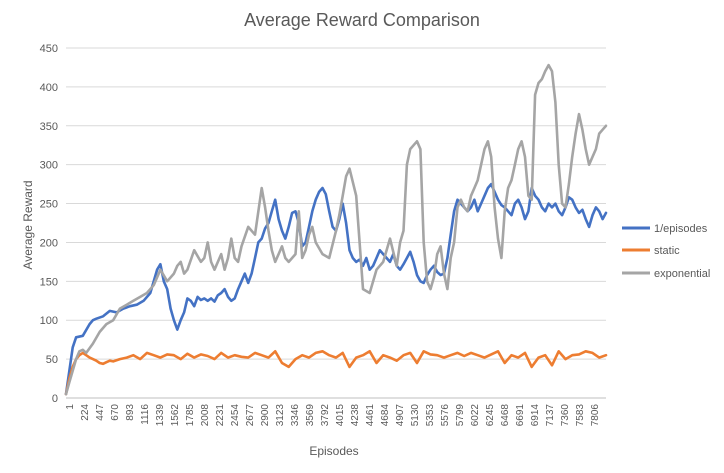 The image size is (724, 473). What do you see at coordinates (49, 49) in the screenshot?
I see `y-tick-label: 450` at bounding box center [49, 49].